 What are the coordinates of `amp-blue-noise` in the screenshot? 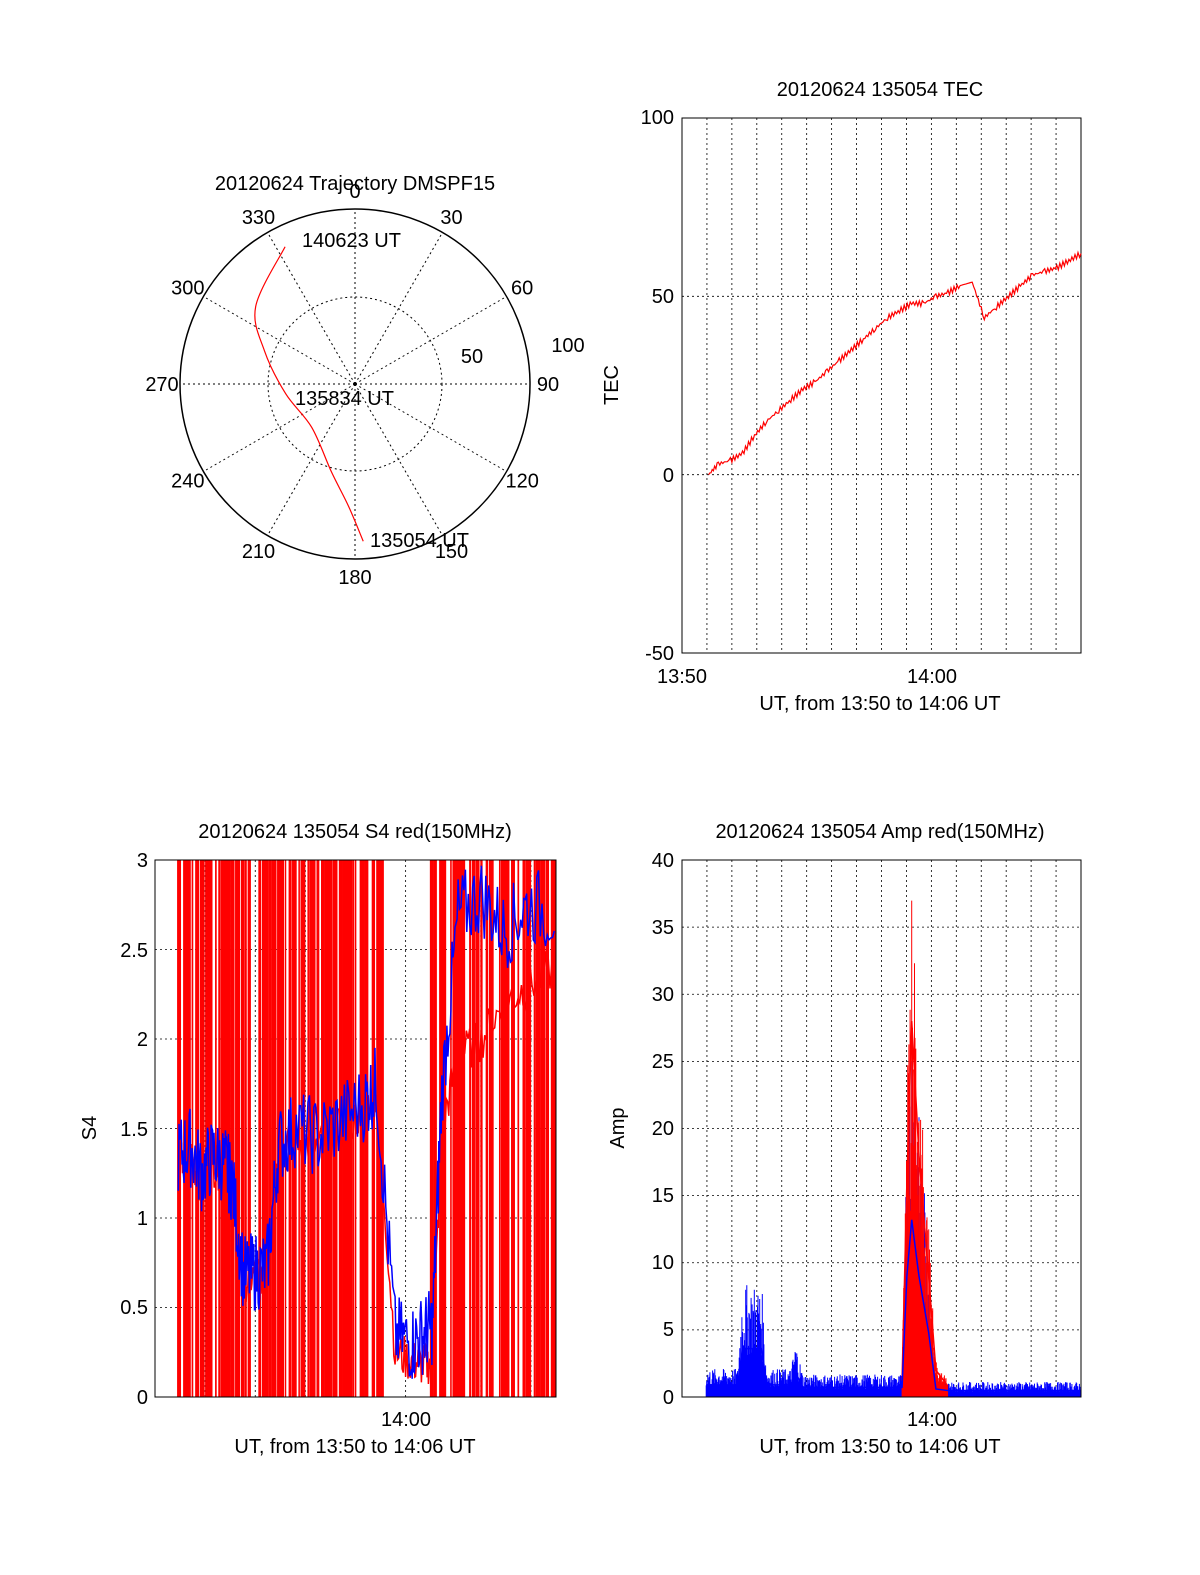 It's located at (893, 1229).